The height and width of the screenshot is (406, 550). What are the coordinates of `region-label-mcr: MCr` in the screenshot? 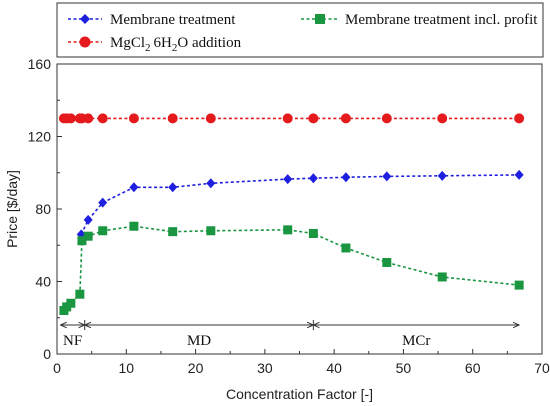 It's located at (416, 341).